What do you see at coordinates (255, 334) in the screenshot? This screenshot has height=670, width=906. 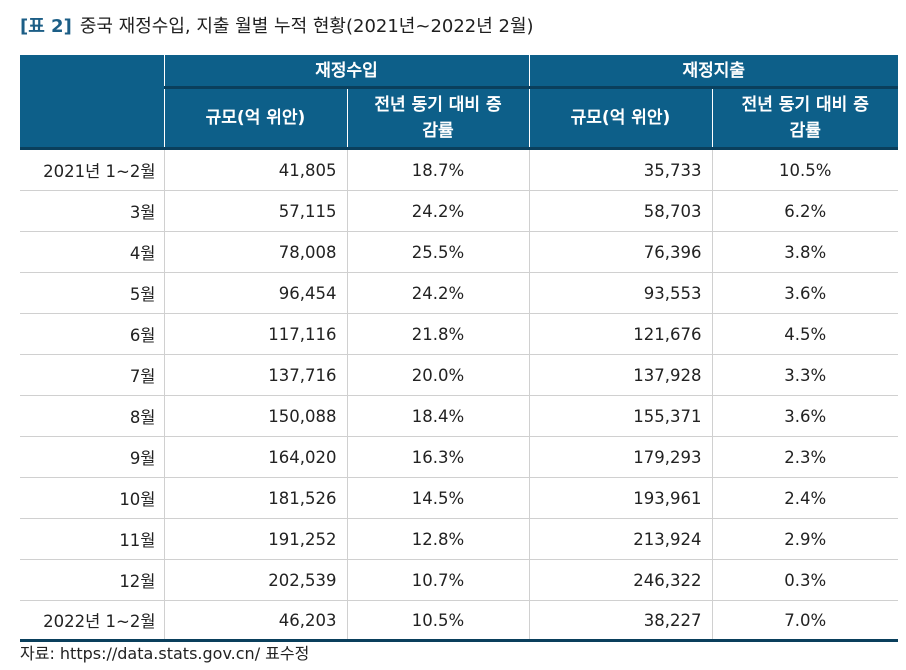 I see `revenue-size-cell: 117,116` at bounding box center [255, 334].